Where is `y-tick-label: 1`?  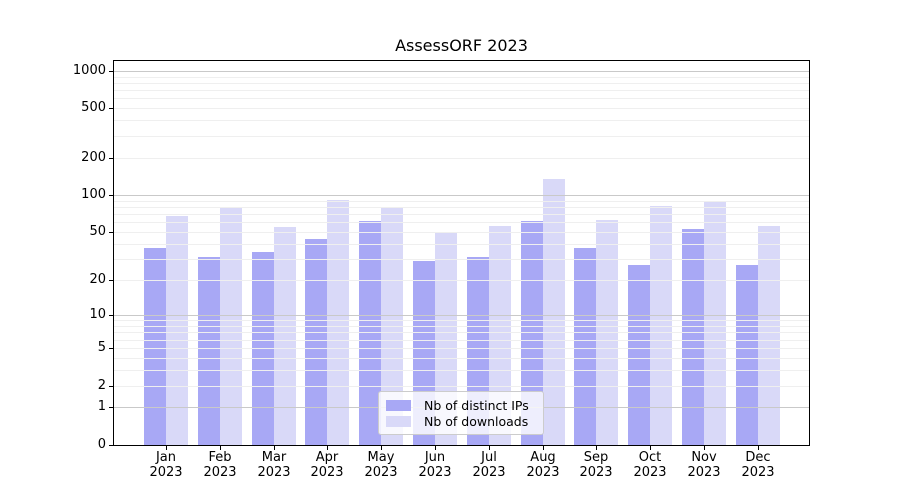 y-tick-label: 1 is located at coordinates (101, 406).